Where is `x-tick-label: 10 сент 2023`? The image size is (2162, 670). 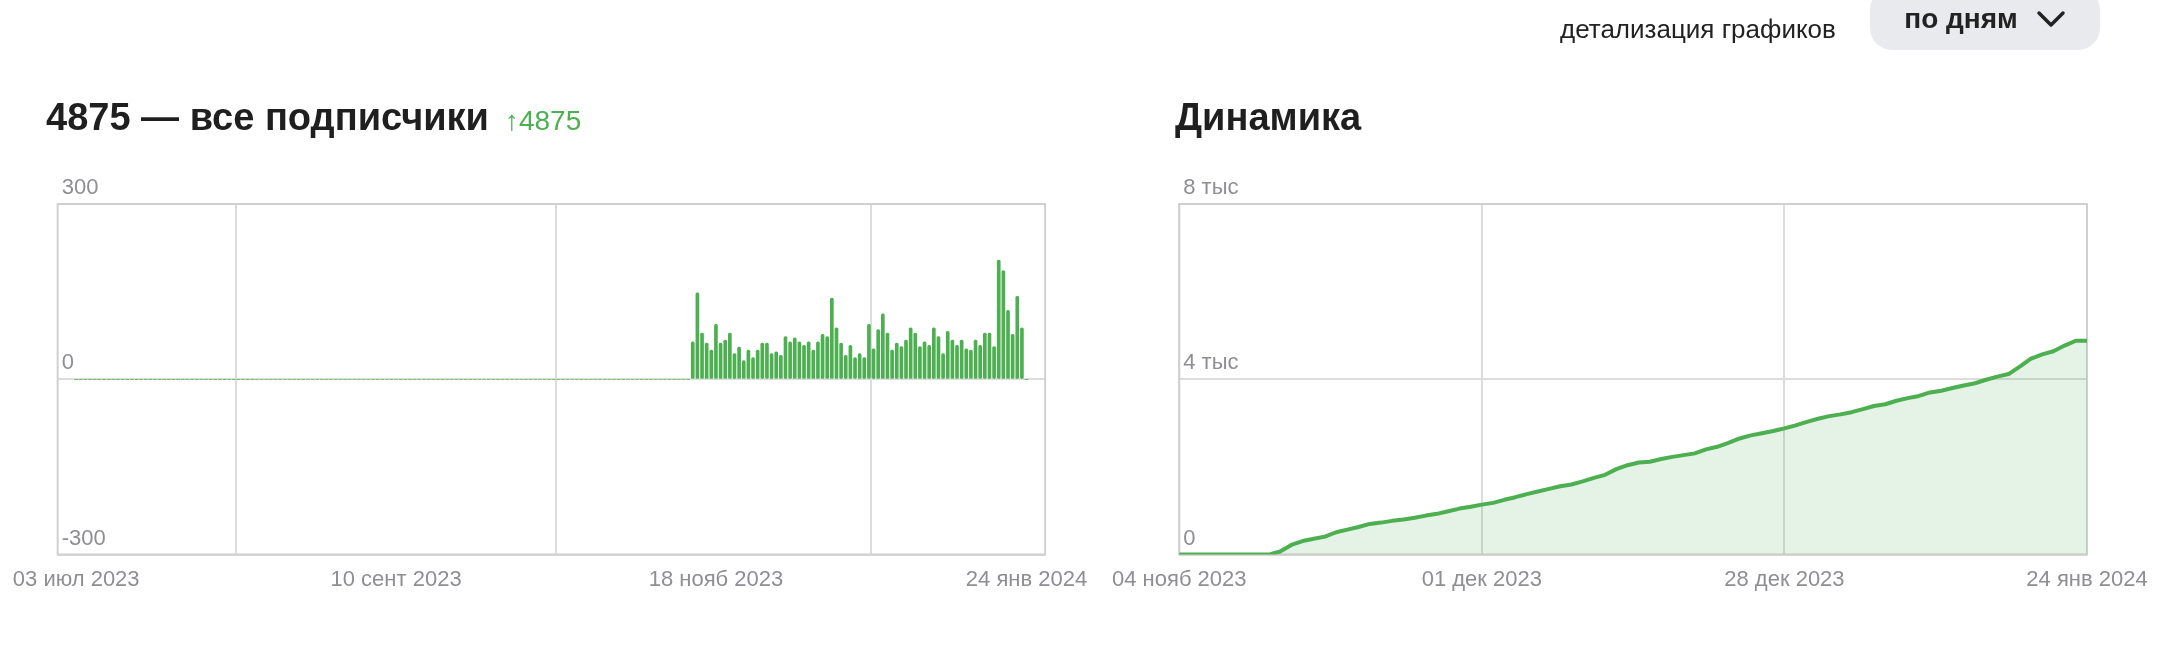 x-tick-label: 10 сент 2023 is located at coordinates (396, 578).